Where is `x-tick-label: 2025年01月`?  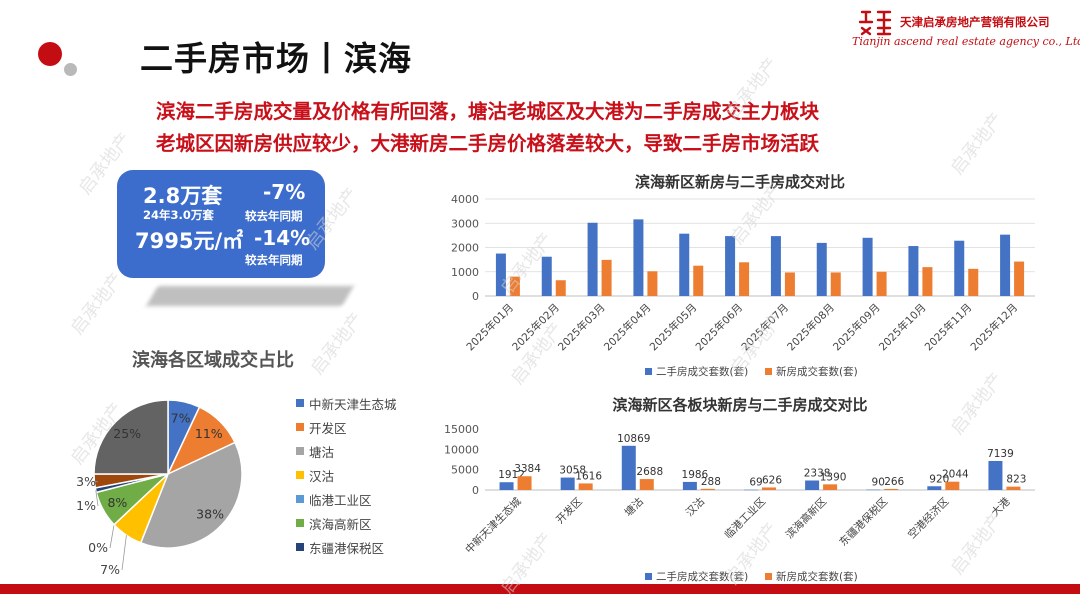
x-tick-label: 2025年01月 is located at coordinates (490, 327).